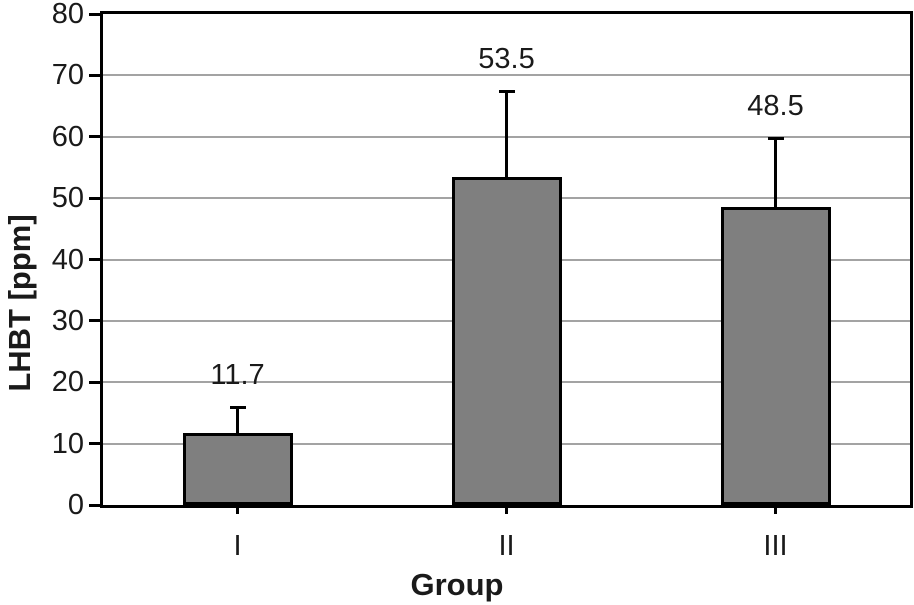  Describe the element at coordinates (775, 172) in the screenshot. I see `error-bar-III` at that location.